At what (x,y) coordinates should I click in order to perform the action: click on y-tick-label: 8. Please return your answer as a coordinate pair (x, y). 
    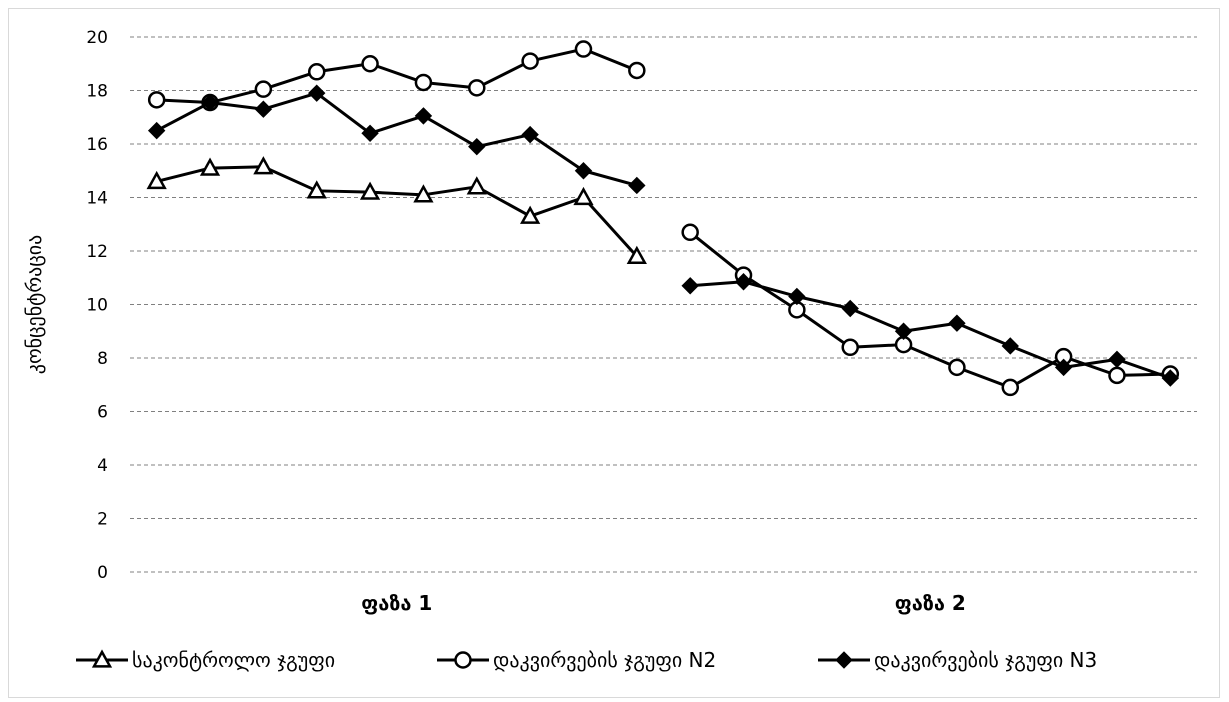
    Looking at the image, I should click on (102, 359).